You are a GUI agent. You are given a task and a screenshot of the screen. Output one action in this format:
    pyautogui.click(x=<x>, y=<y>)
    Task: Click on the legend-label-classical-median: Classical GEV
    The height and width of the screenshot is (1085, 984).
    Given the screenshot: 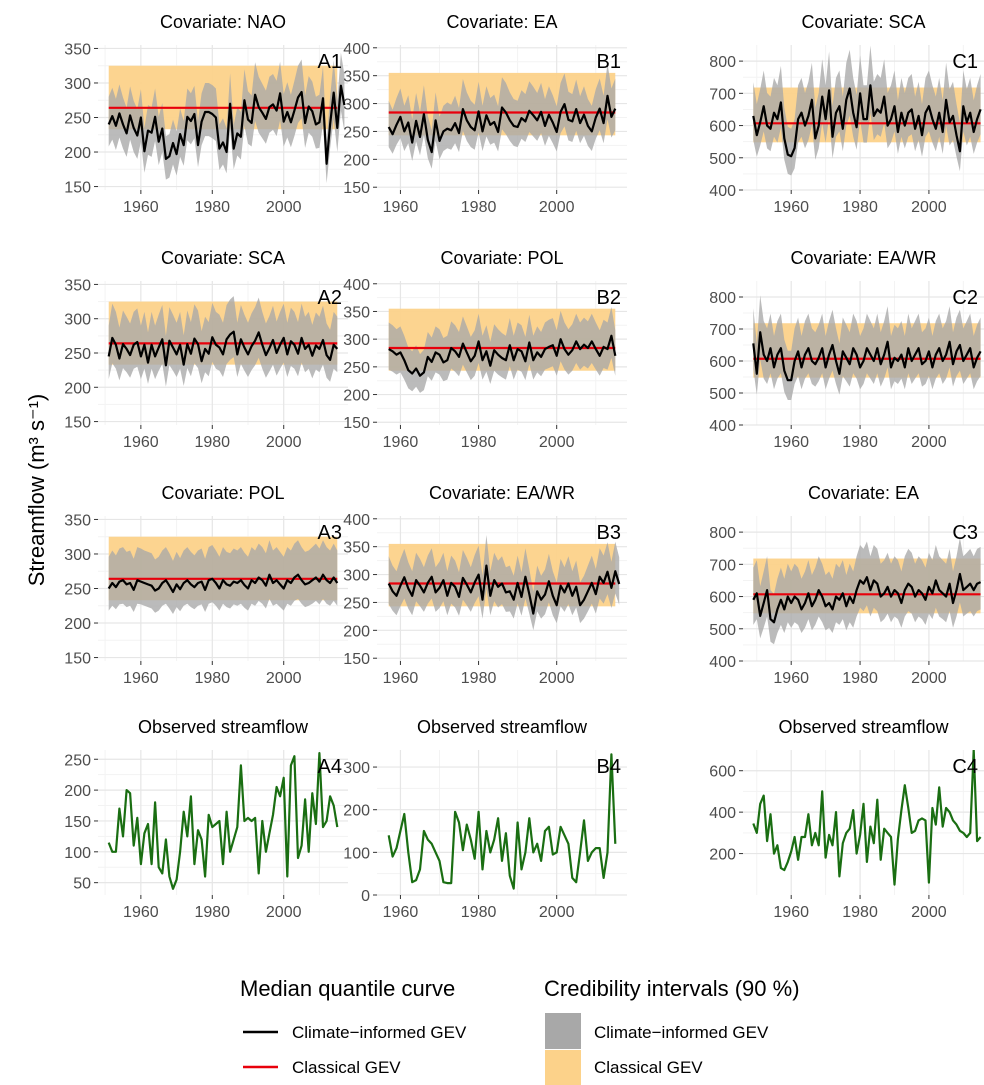 What is the action you would take?
    pyautogui.click(x=346, y=1067)
    